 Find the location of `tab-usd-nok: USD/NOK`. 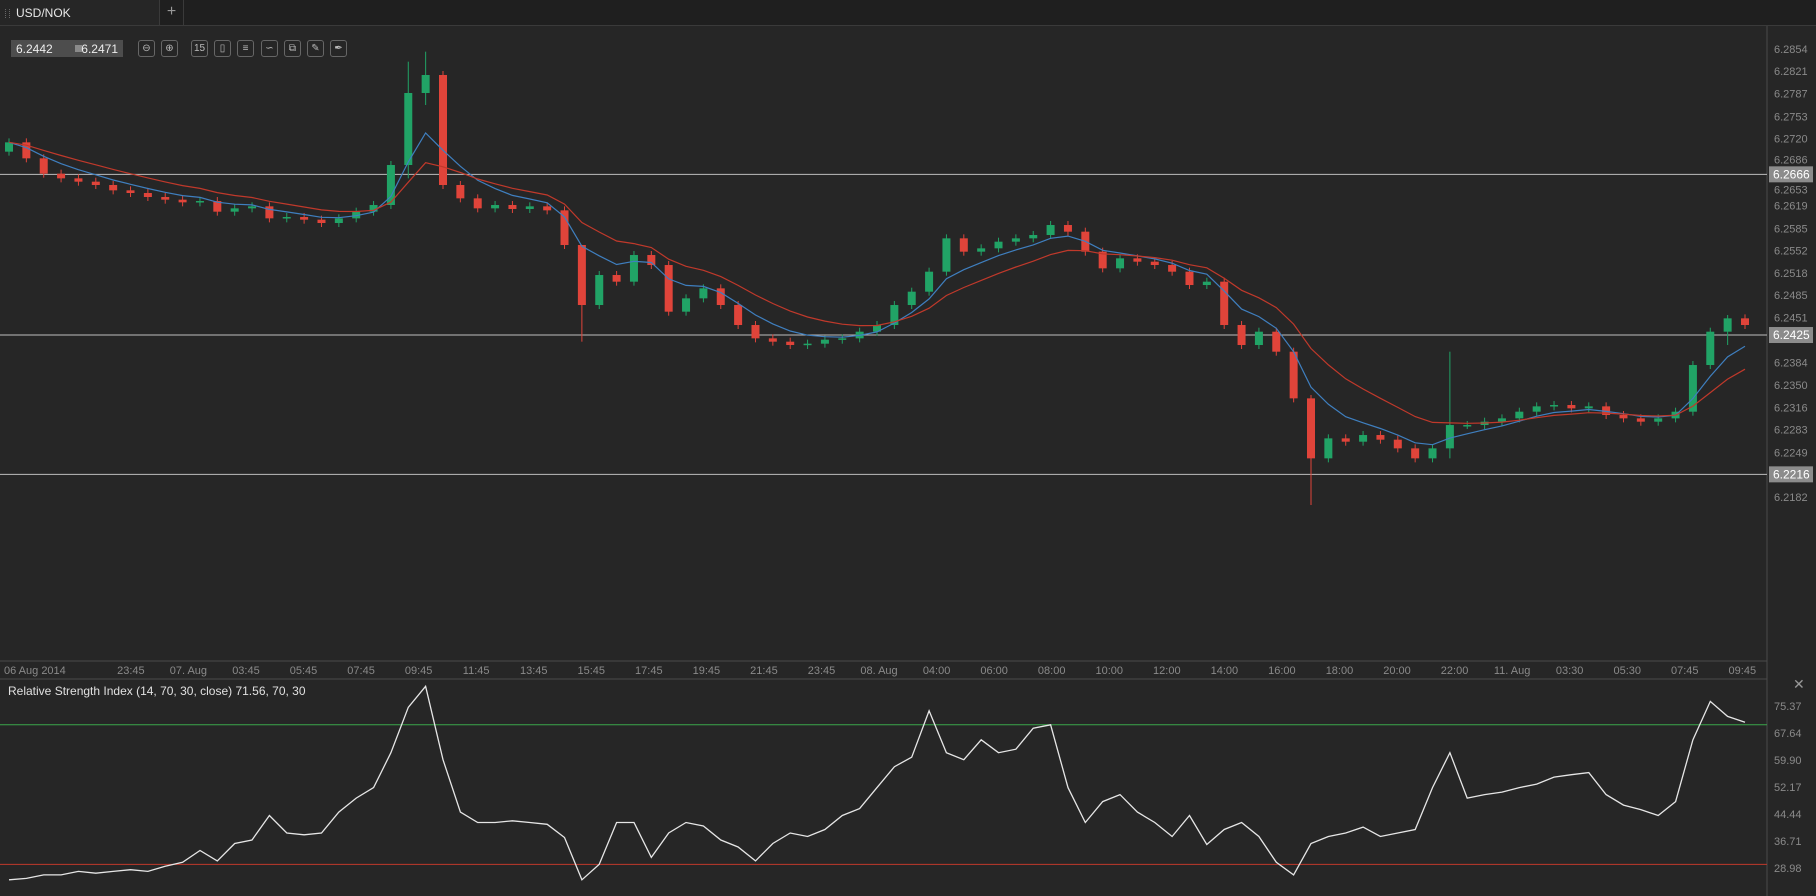

tab-usd-nok: USD/NOK is located at coordinates (80, 12).